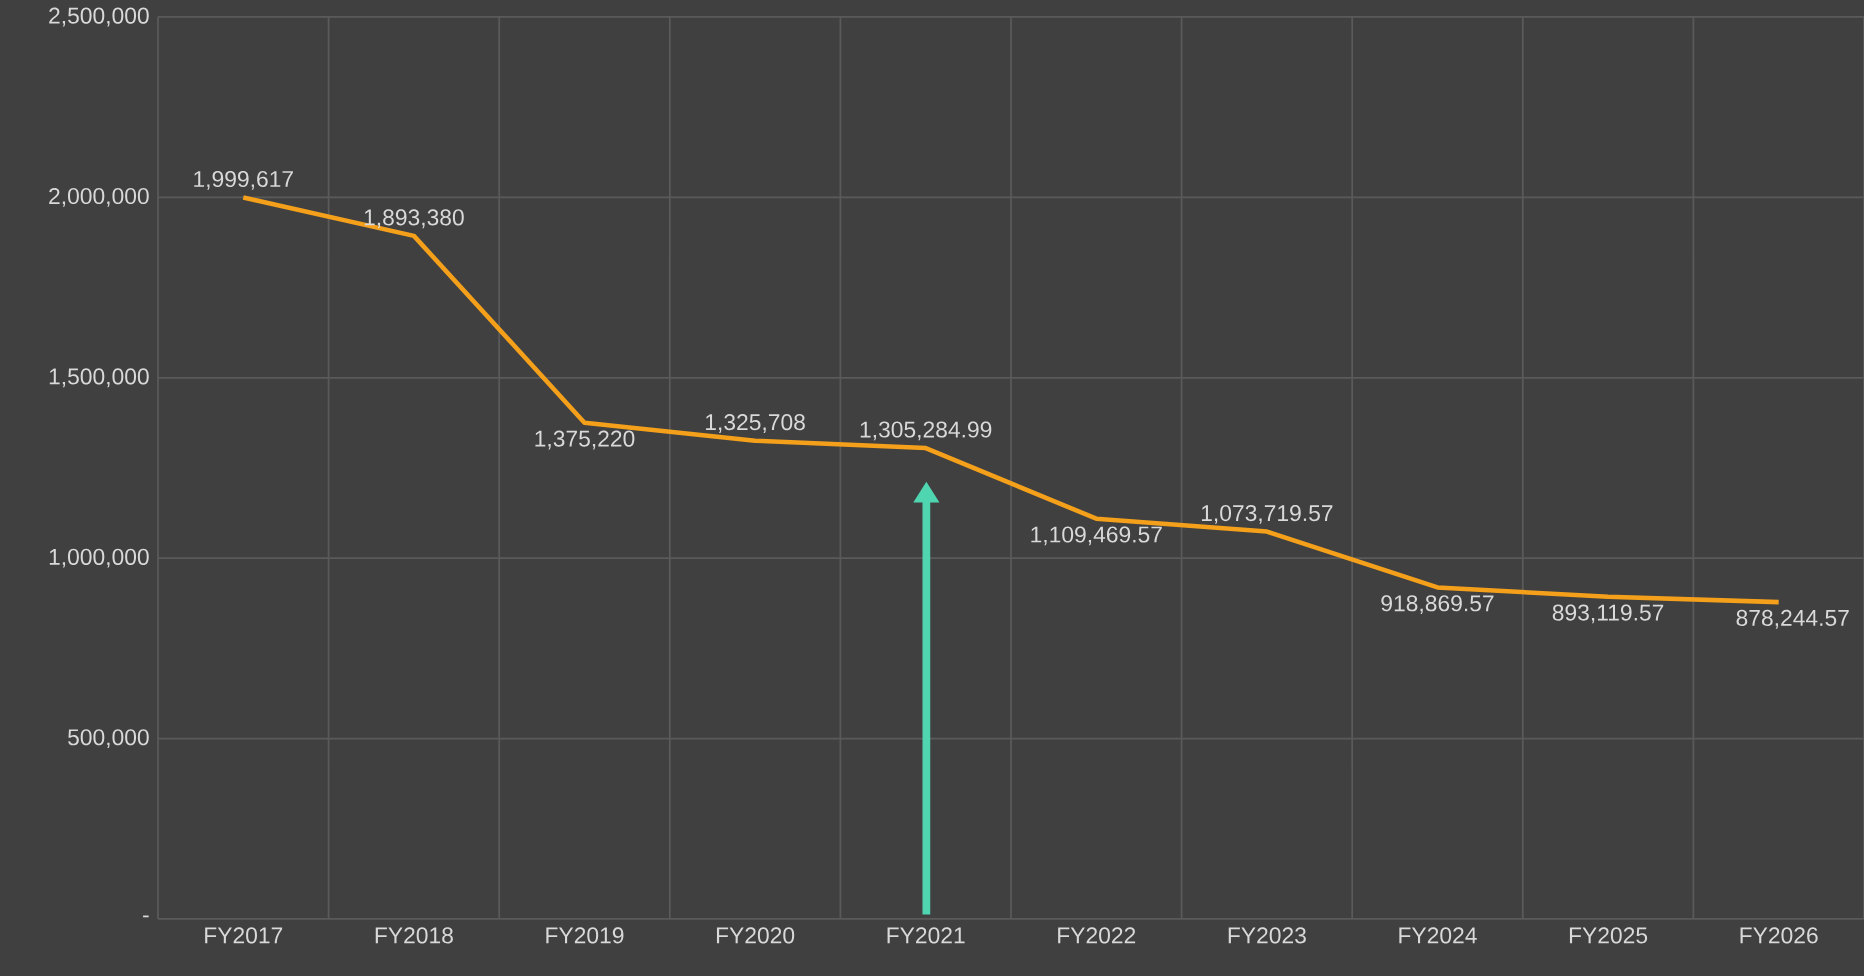  I want to click on x-tick-label: FY2026, so click(1779, 935).